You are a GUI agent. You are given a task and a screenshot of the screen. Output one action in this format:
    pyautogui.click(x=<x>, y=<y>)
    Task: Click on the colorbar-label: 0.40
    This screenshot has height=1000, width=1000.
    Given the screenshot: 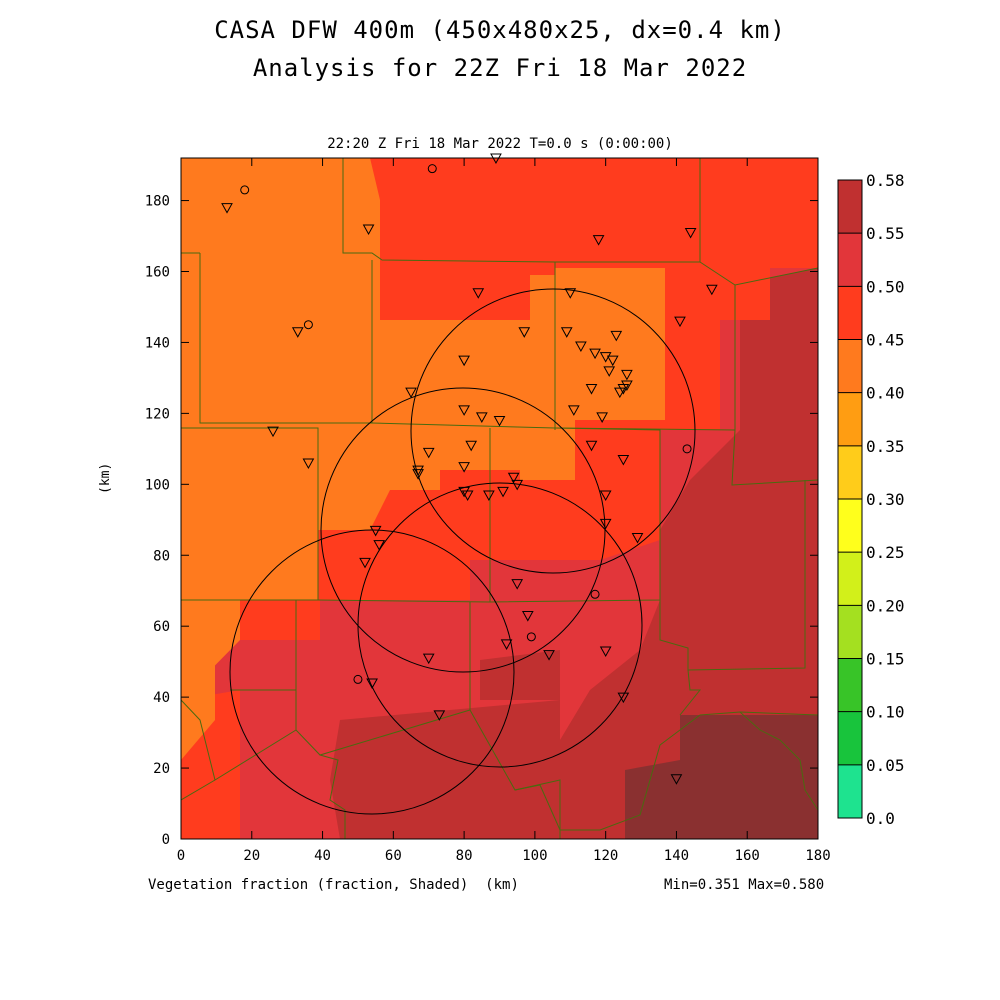 What is the action you would take?
    pyautogui.click(x=885, y=393)
    